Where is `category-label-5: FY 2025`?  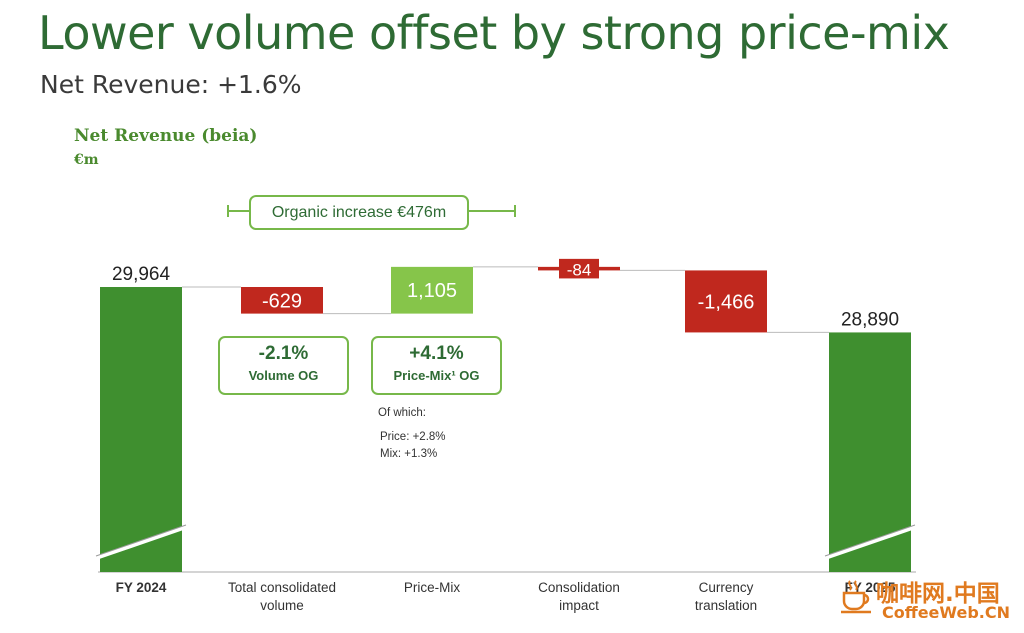
category-label-5: FY 2025 is located at coordinates (870, 588).